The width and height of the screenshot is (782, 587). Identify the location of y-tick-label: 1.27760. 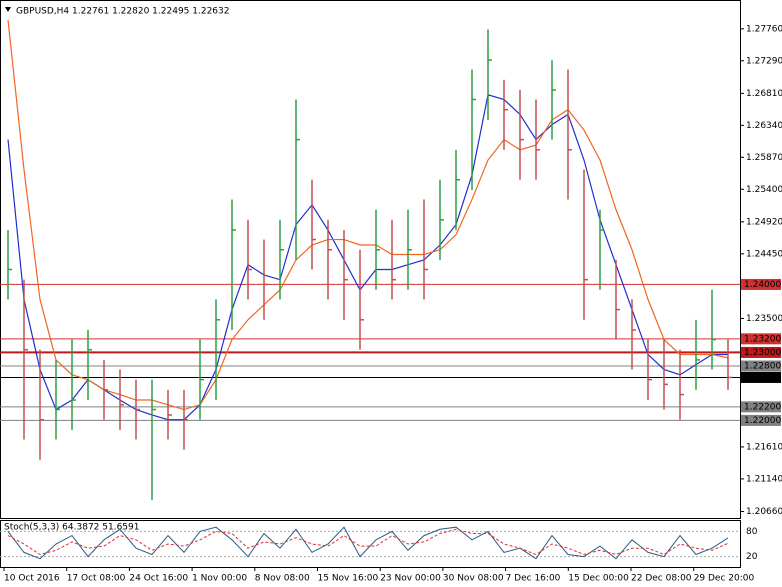
(764, 29).